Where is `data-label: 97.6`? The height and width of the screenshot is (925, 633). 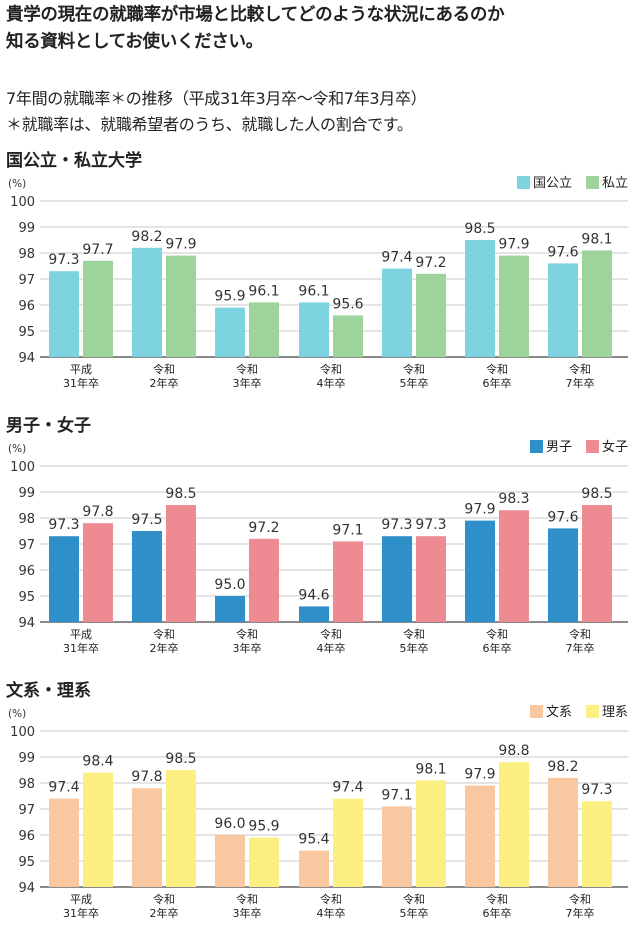 data-label: 97.6 is located at coordinates (562, 517).